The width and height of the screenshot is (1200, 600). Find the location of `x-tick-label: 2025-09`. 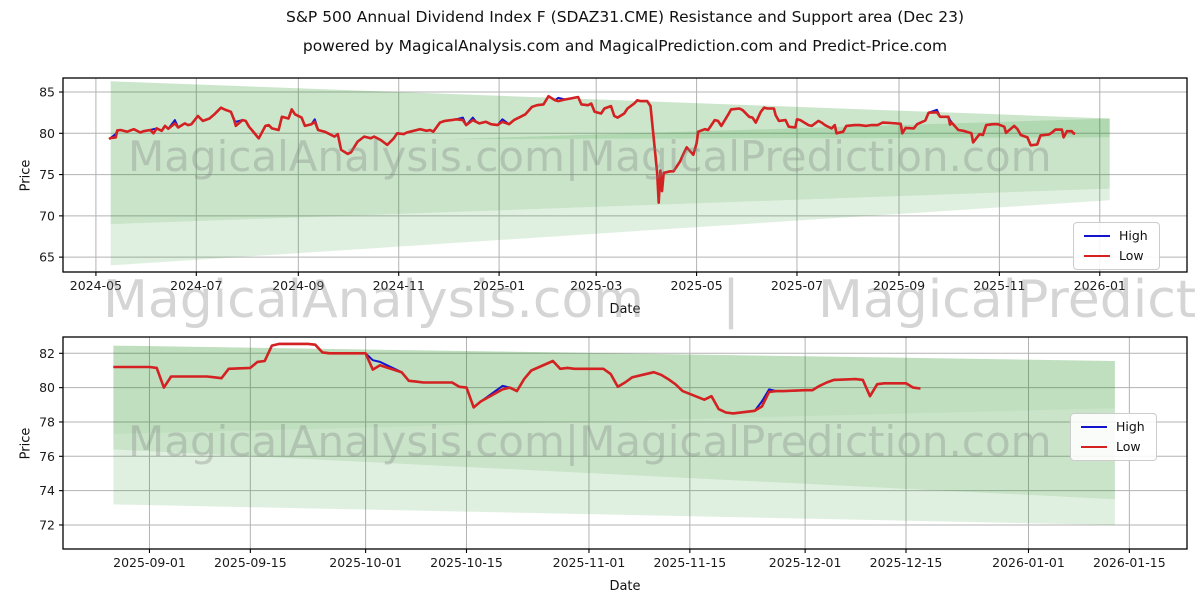

x-tick-label: 2025-09 is located at coordinates (899, 285).